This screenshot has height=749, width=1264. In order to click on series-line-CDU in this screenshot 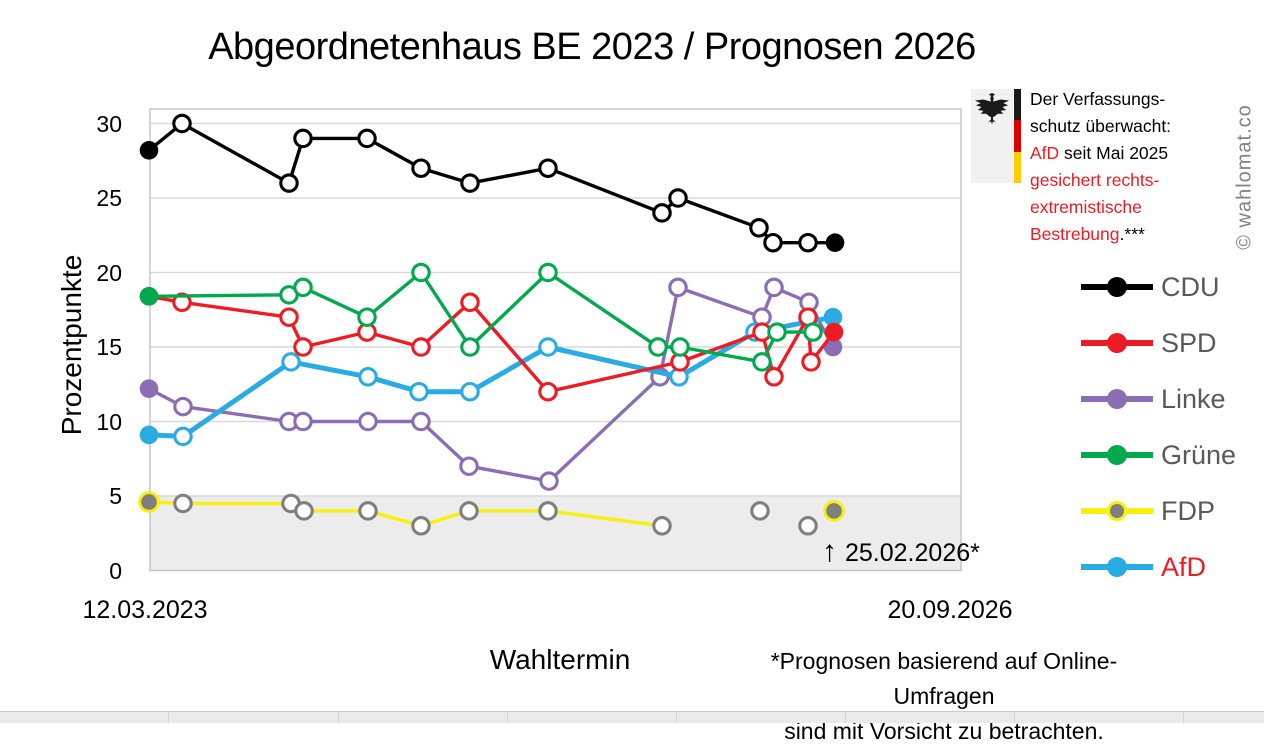, I will do `click(492, 183)`.